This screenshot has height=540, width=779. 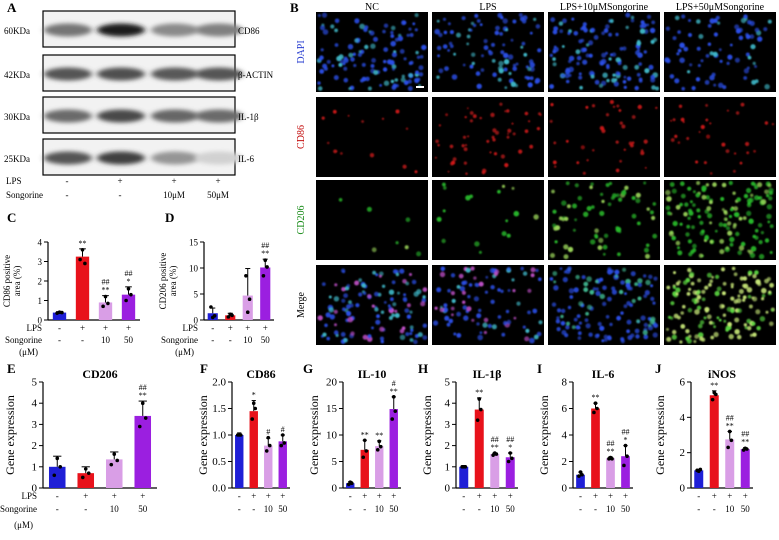 I want to click on chart-title: CD206, so click(x=99, y=374).